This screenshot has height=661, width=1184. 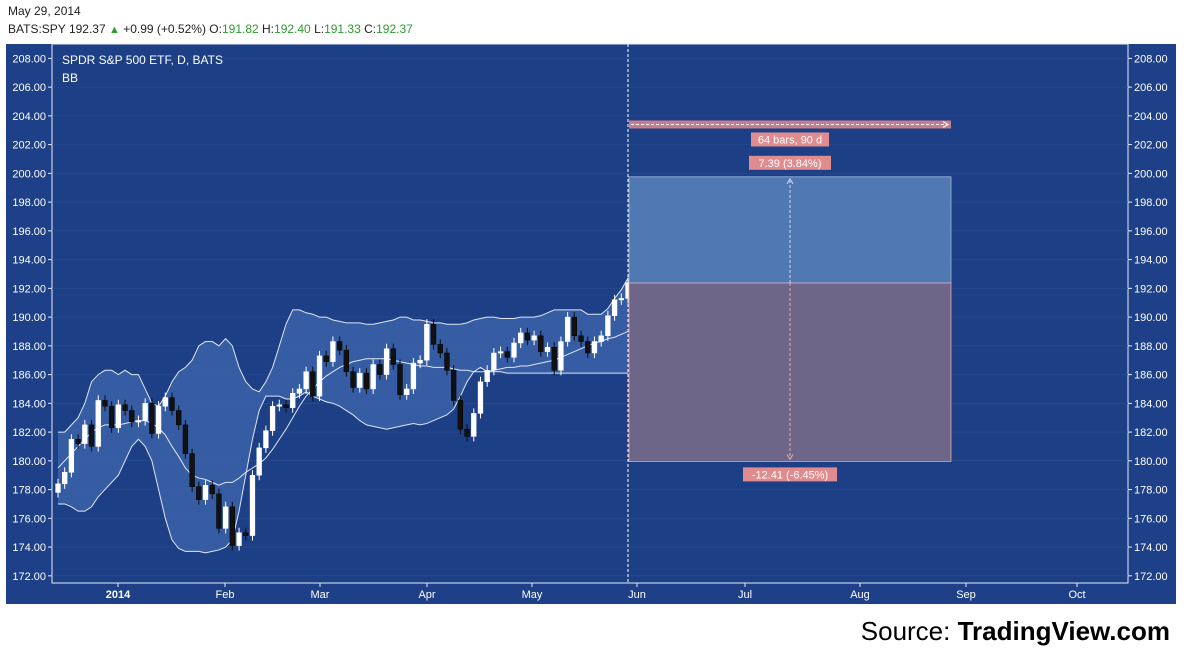 I want to click on y-tick-label-right: 186.00, so click(x=1151, y=376).